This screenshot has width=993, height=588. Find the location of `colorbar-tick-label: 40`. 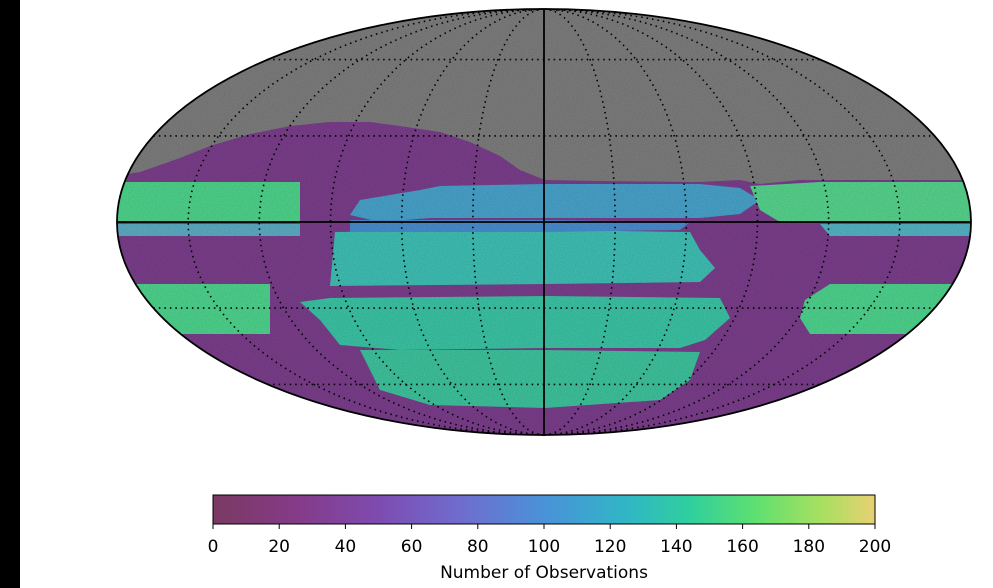

colorbar-tick-label: 40 is located at coordinates (345, 547).